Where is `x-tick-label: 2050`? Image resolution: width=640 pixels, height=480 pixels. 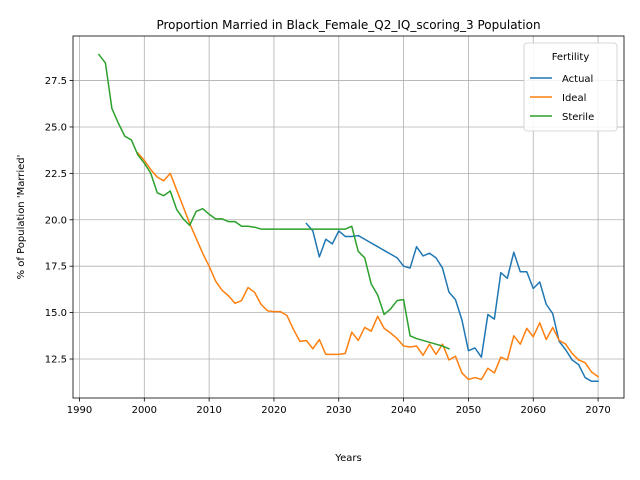 x-tick-label: 2050 is located at coordinates (468, 410).